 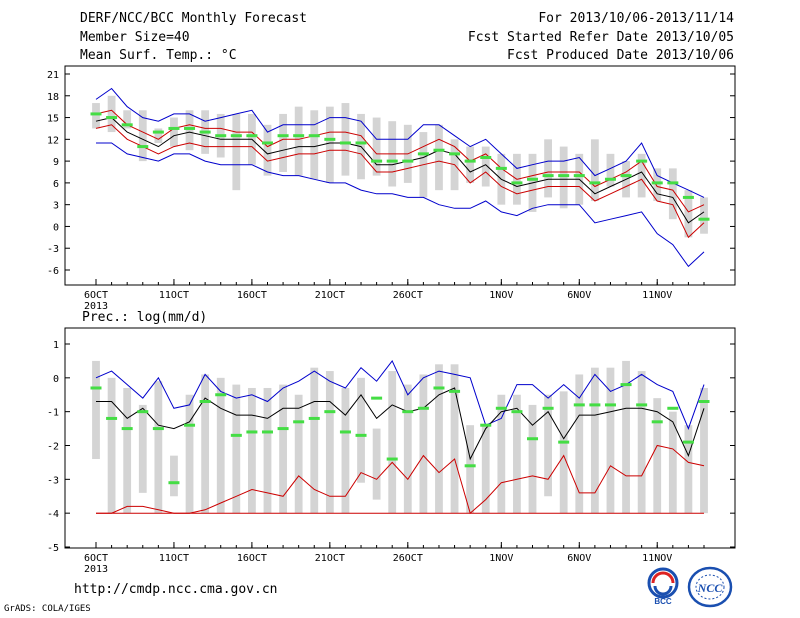 I want to click on series-mean, so click(x=400, y=424).